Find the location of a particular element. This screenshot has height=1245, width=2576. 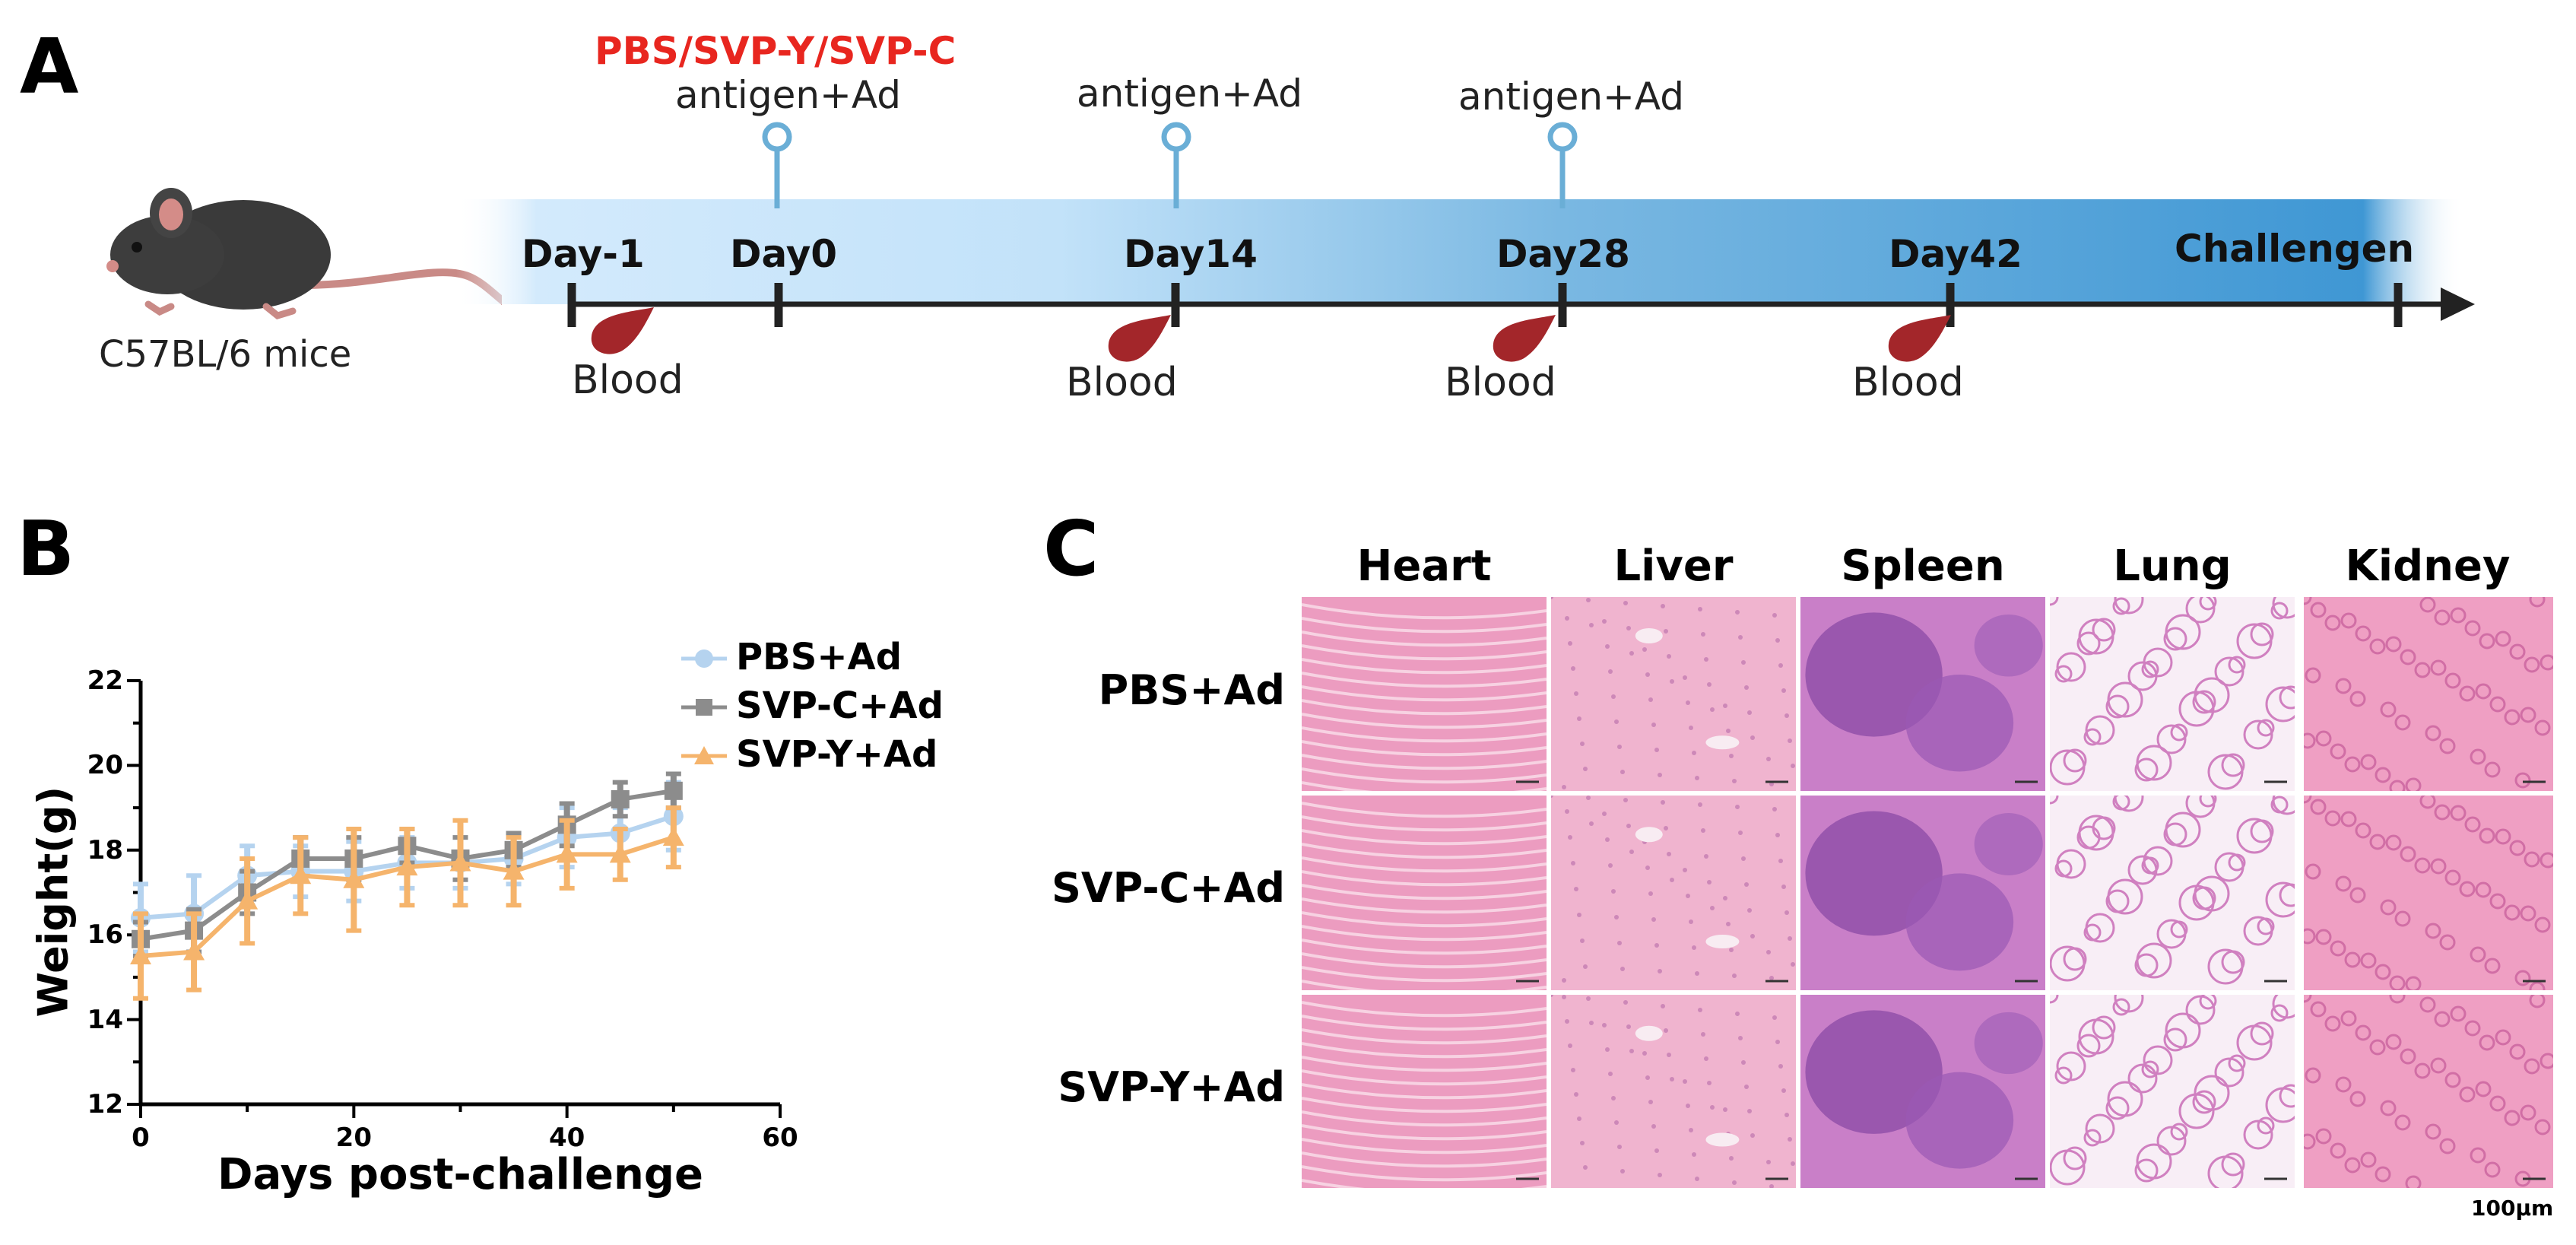

legend-label: SVP-Y+Ad is located at coordinates (837, 755).